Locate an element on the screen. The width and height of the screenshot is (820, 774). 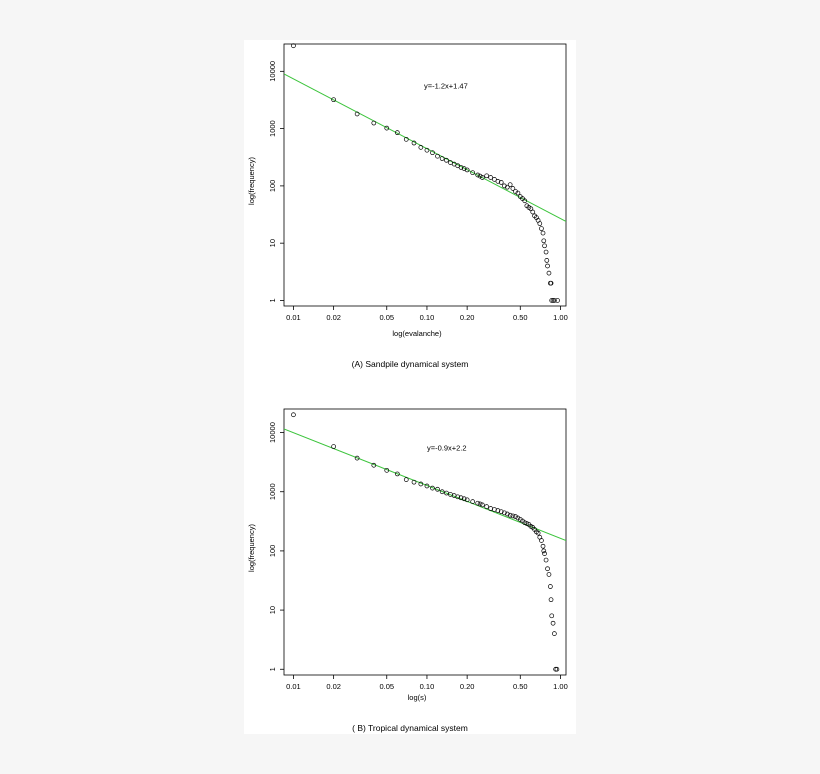
fit-equation: y=-0.9x+2.2 is located at coordinates (447, 447).